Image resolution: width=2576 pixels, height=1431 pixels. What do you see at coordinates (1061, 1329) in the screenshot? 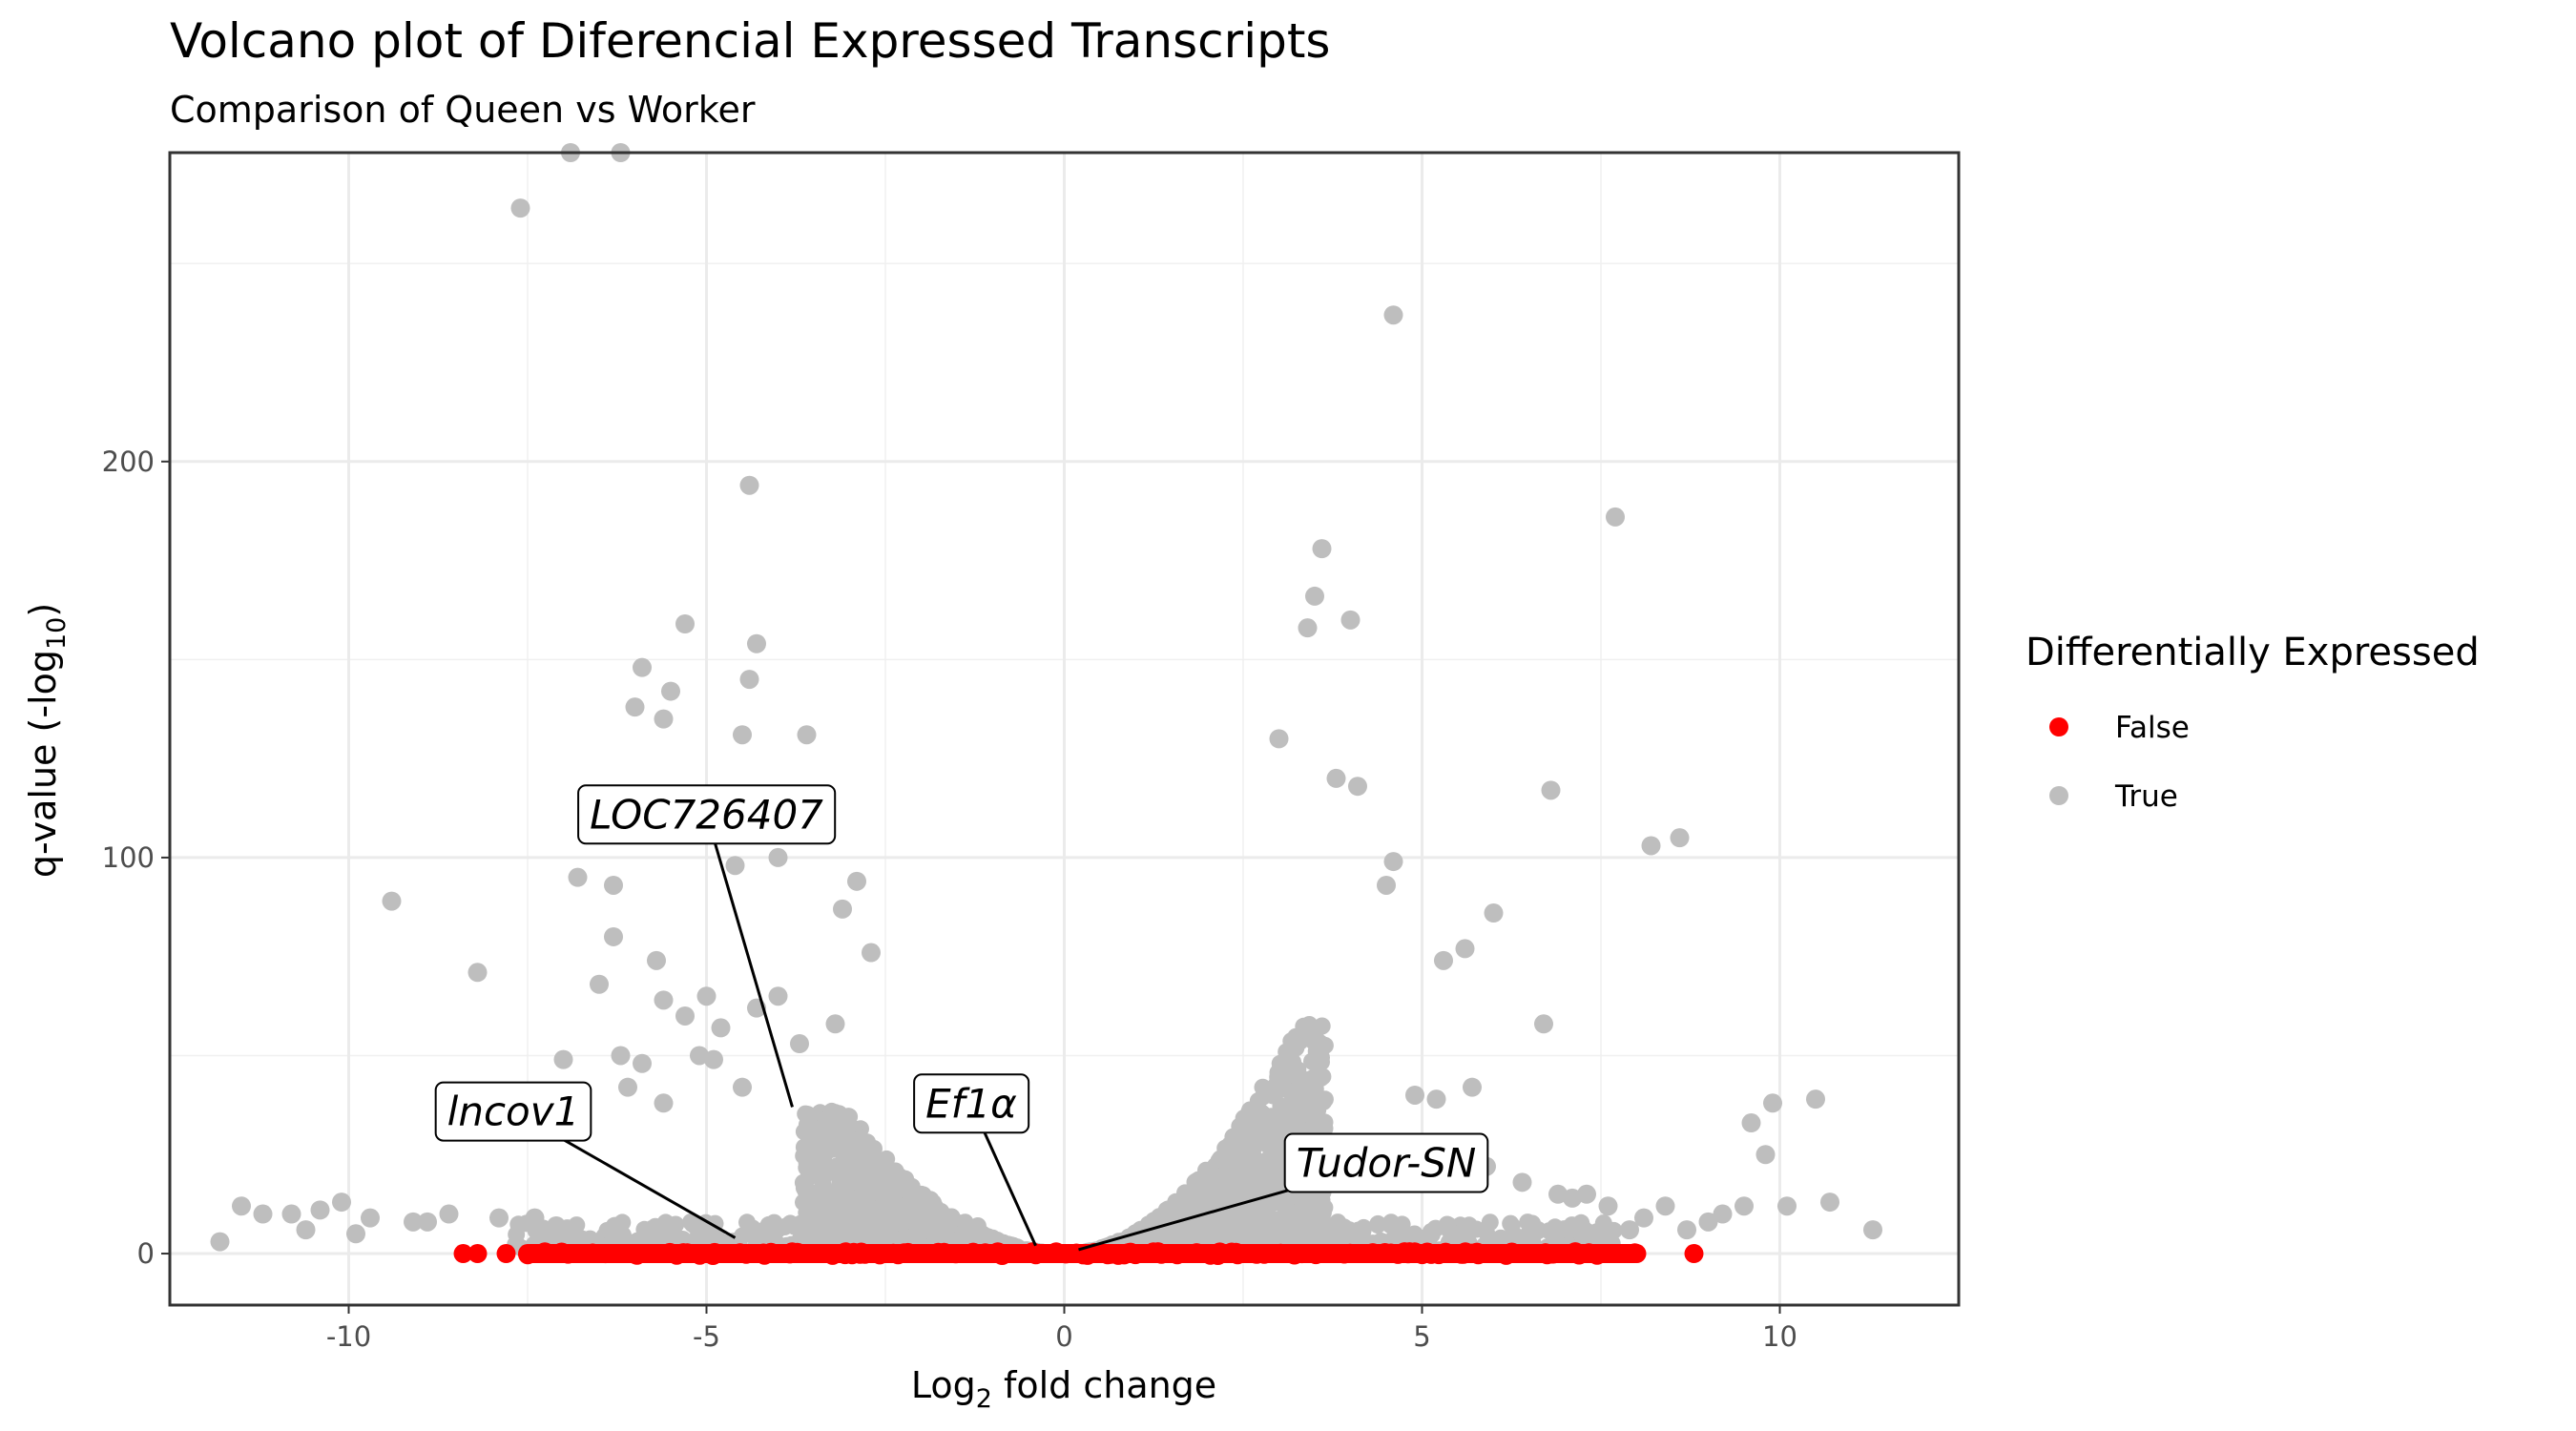
I see `x-axis: -10 -5 0 5 10` at bounding box center [1061, 1329].